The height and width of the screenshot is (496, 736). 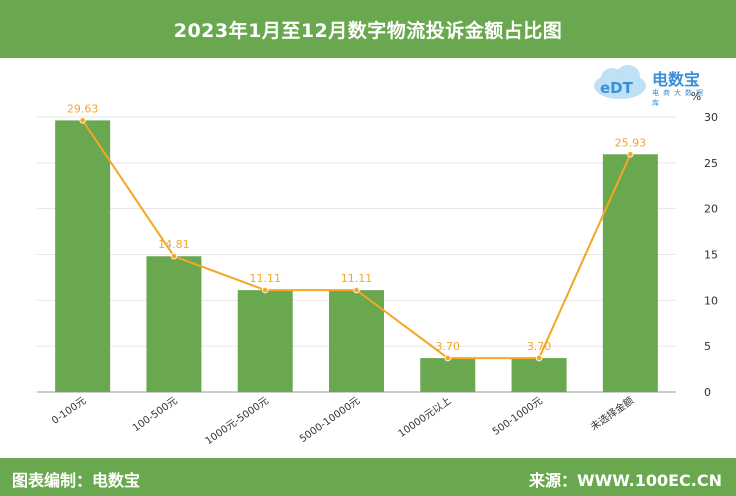 What do you see at coordinates (76, 480) in the screenshot?
I see `footer-credit: 图表编制：电数宝` at bounding box center [76, 480].